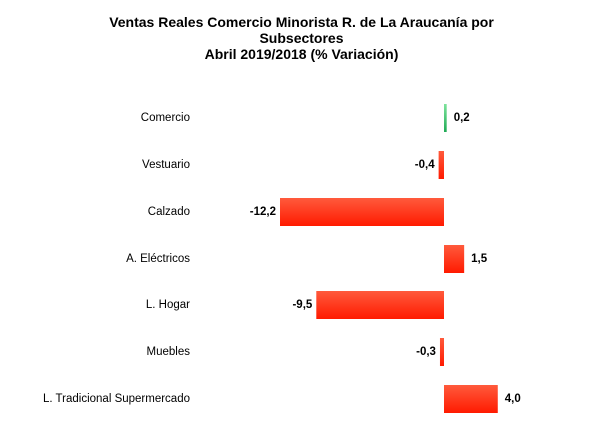 Image resolution: width=603 pixels, height=440 pixels. What do you see at coordinates (158, 259) in the screenshot?
I see `category-label-3: A. Eléctricos` at bounding box center [158, 259].